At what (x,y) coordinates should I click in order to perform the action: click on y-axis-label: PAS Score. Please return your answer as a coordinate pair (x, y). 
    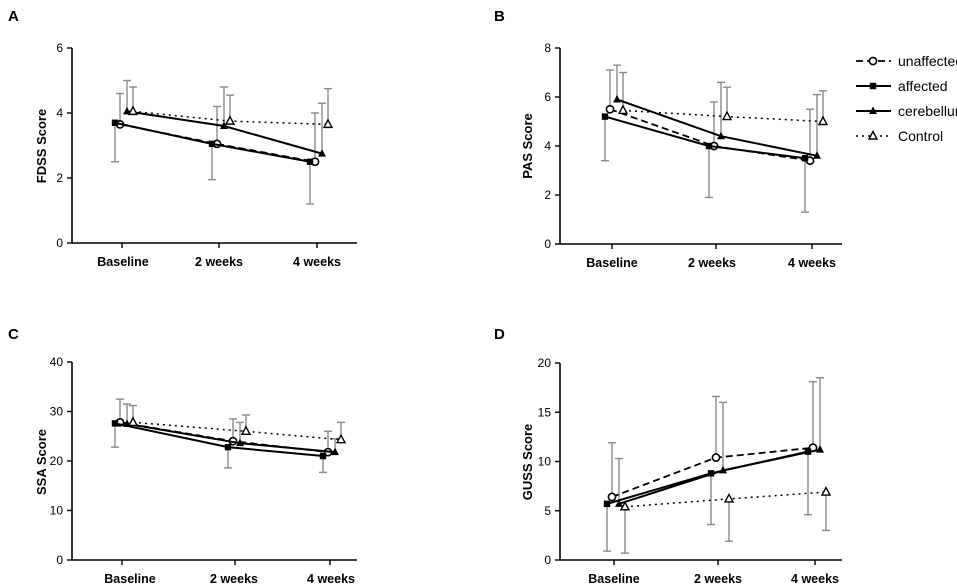
    Looking at the image, I should click on (527, 146).